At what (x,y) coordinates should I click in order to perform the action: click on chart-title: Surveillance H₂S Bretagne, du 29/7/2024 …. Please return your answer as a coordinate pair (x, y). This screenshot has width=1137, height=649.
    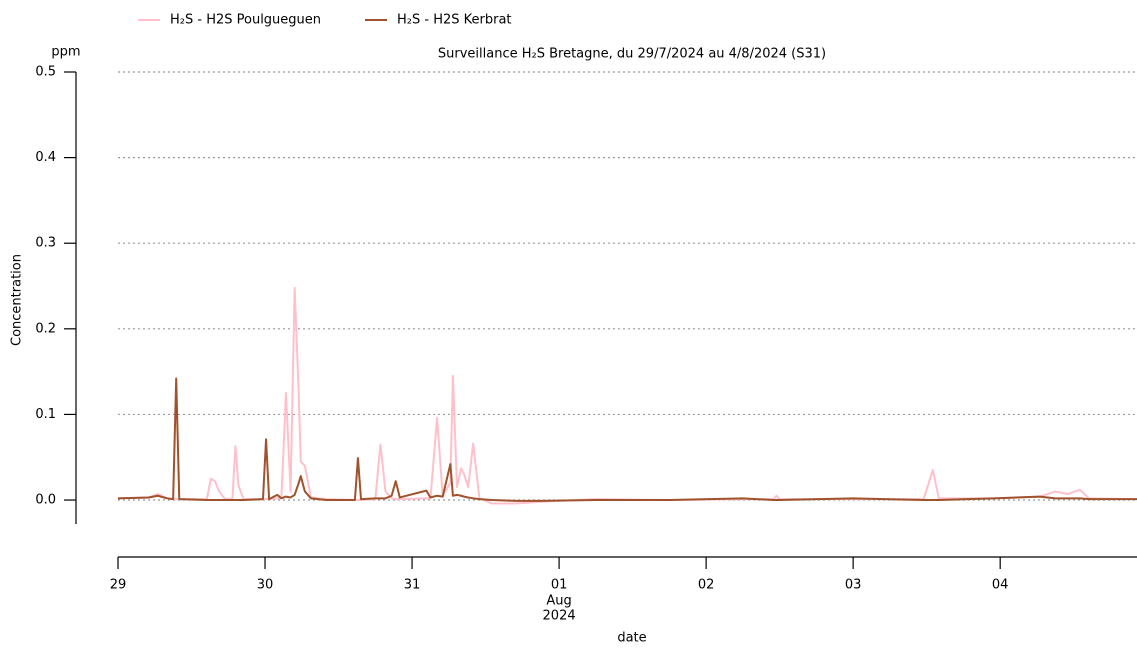
    Looking at the image, I should click on (632, 54).